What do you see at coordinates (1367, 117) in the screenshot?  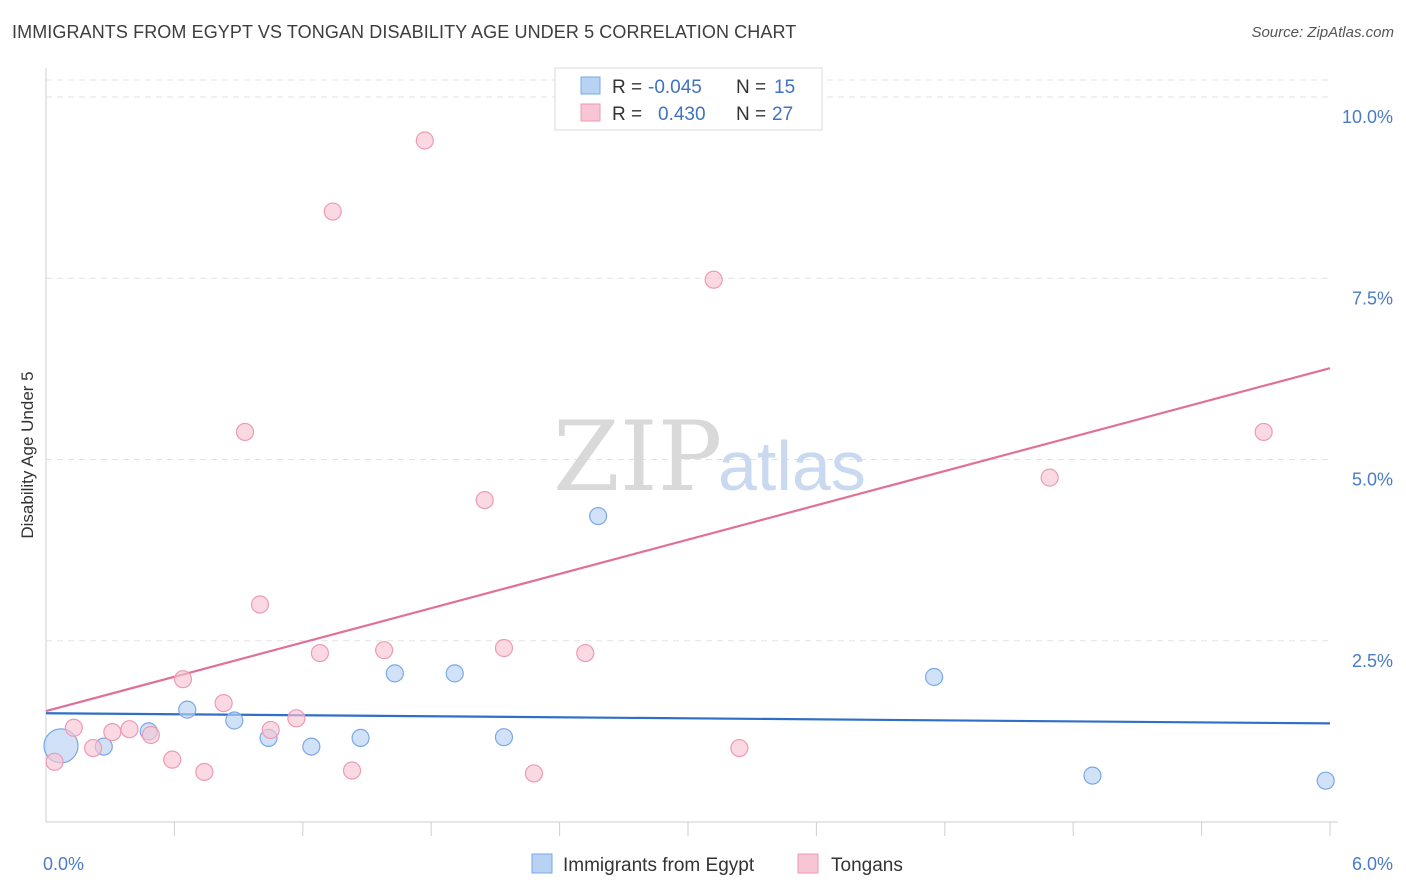 I see `y-tick-label-3: 10.0%` at bounding box center [1367, 117].